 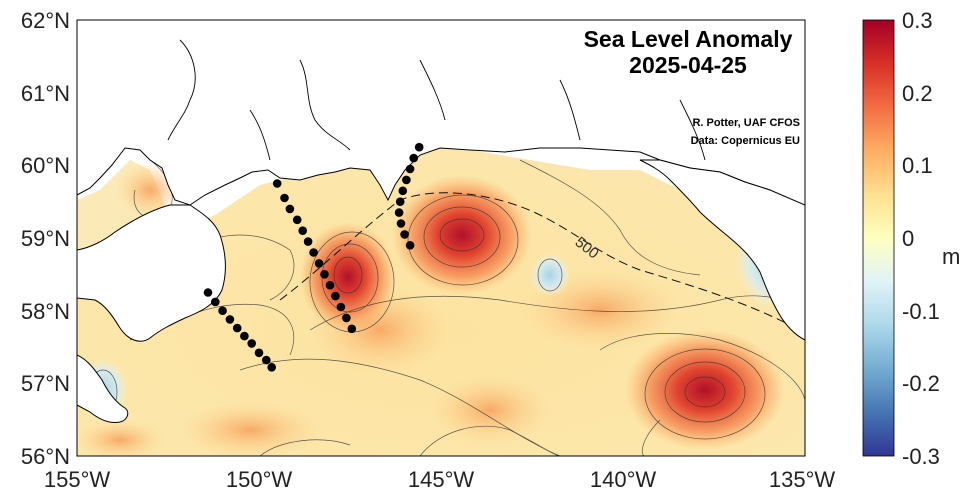 I want to click on station-lines, so click(x=313, y=257).